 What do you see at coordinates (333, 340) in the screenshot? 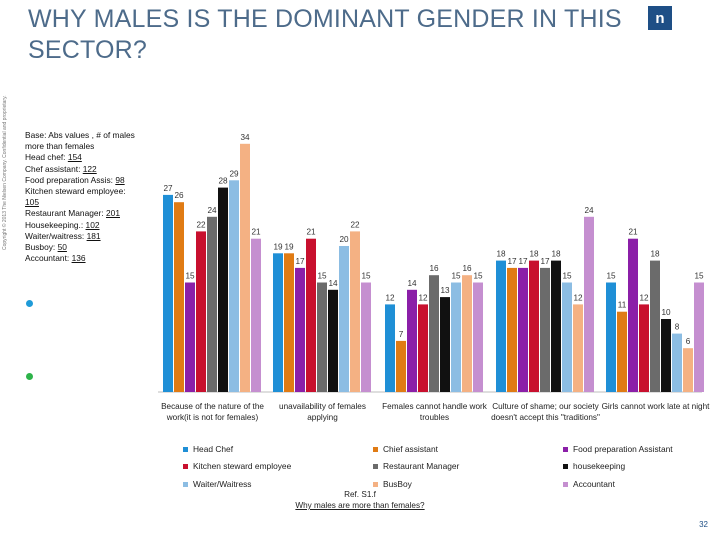
I see `bar-2-housekeeping` at bounding box center [333, 340].